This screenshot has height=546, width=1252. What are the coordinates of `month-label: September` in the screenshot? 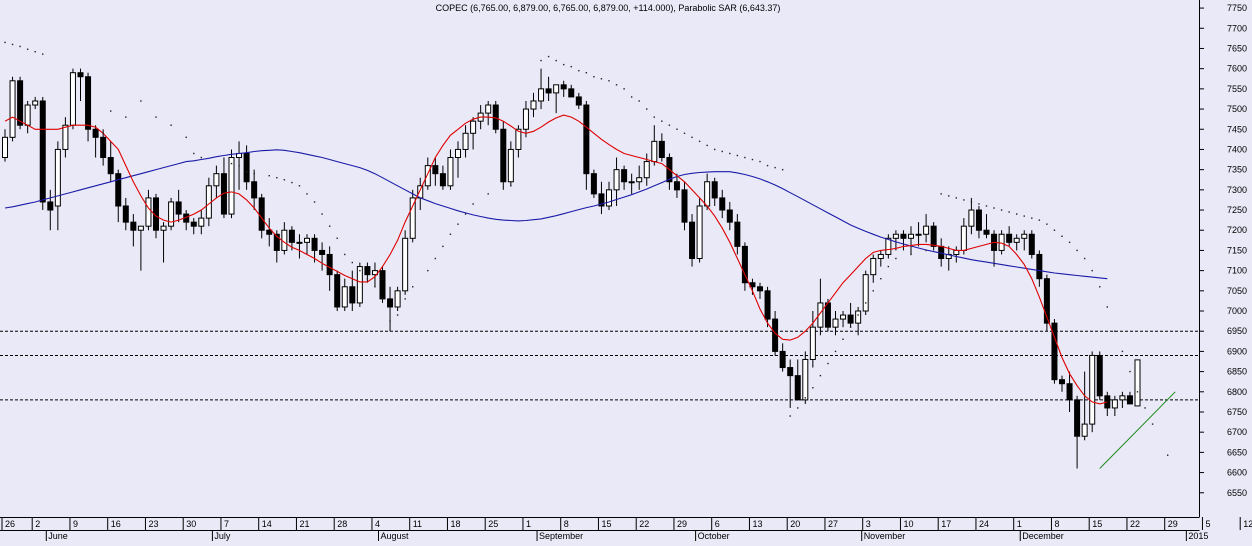 It's located at (561, 536).